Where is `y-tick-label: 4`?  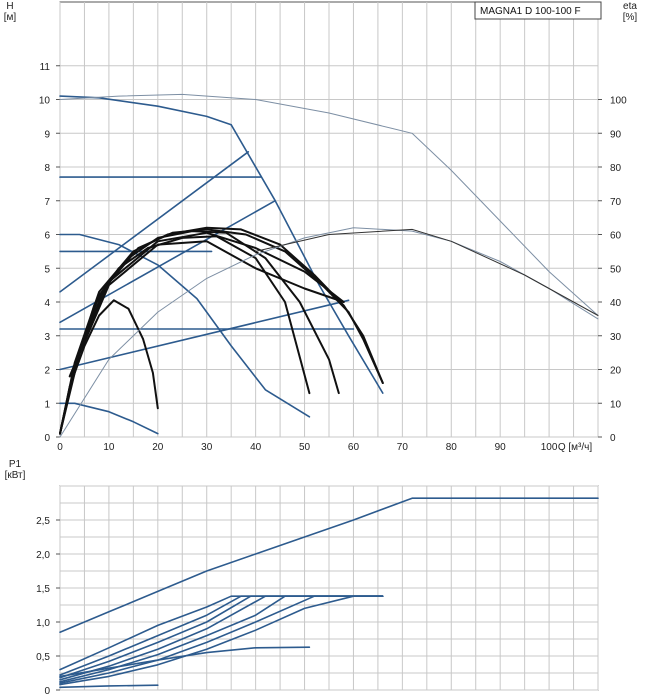 y-tick-label: 4 is located at coordinates (47, 303).